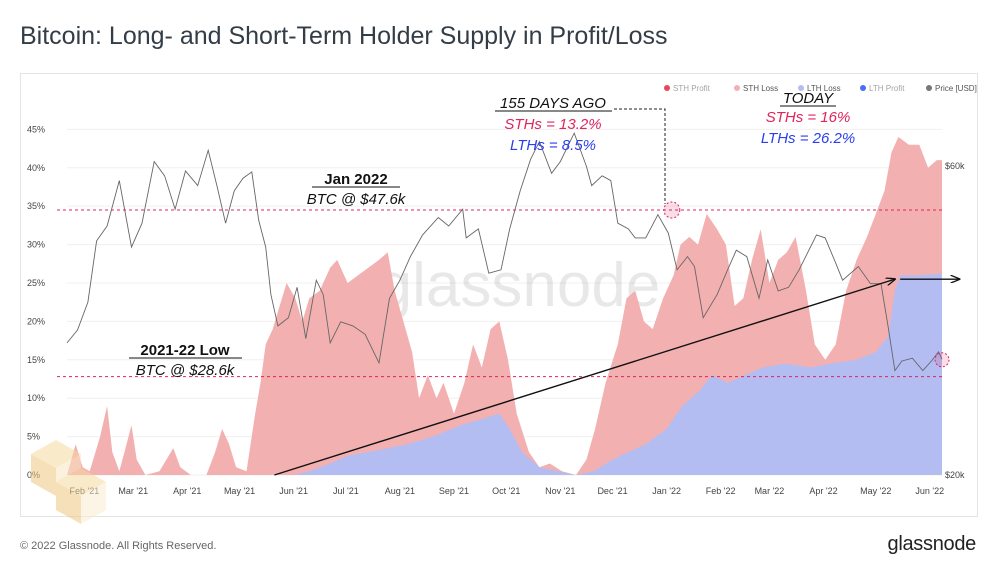  Describe the element at coordinates (956, 88) in the screenshot. I see `legend-label: Price [USD]` at that location.